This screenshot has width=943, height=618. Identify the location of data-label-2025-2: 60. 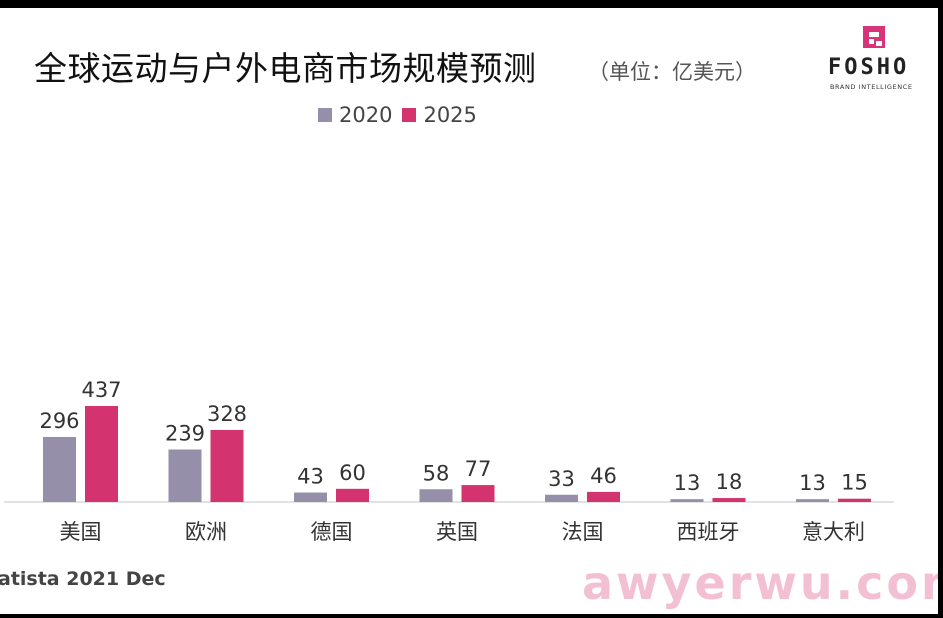
(352, 473).